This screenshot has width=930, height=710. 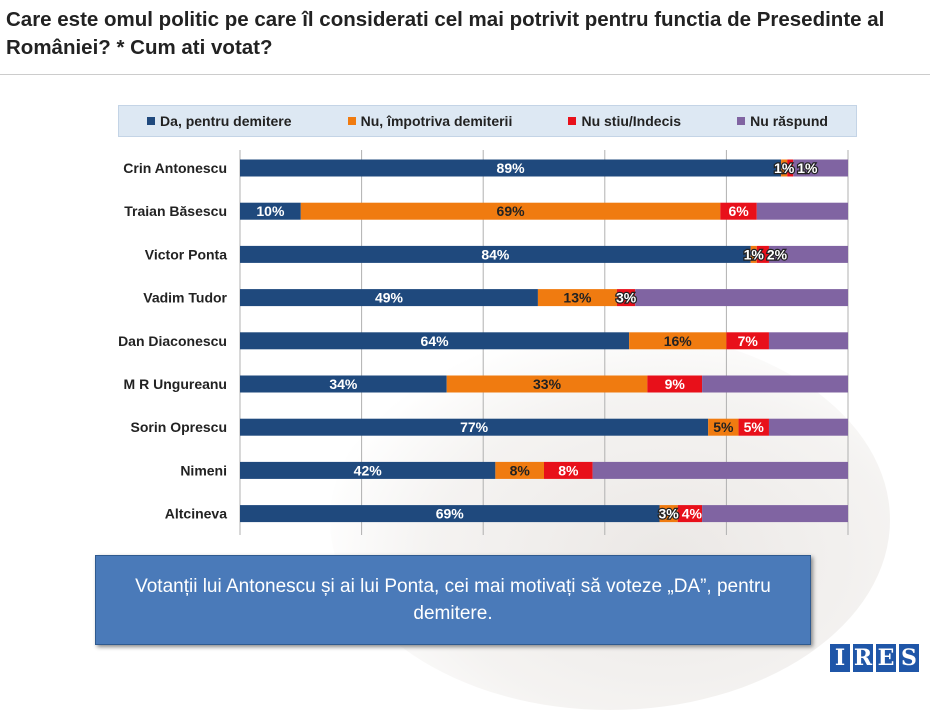 I want to click on data-label: 10%, so click(x=270, y=211).